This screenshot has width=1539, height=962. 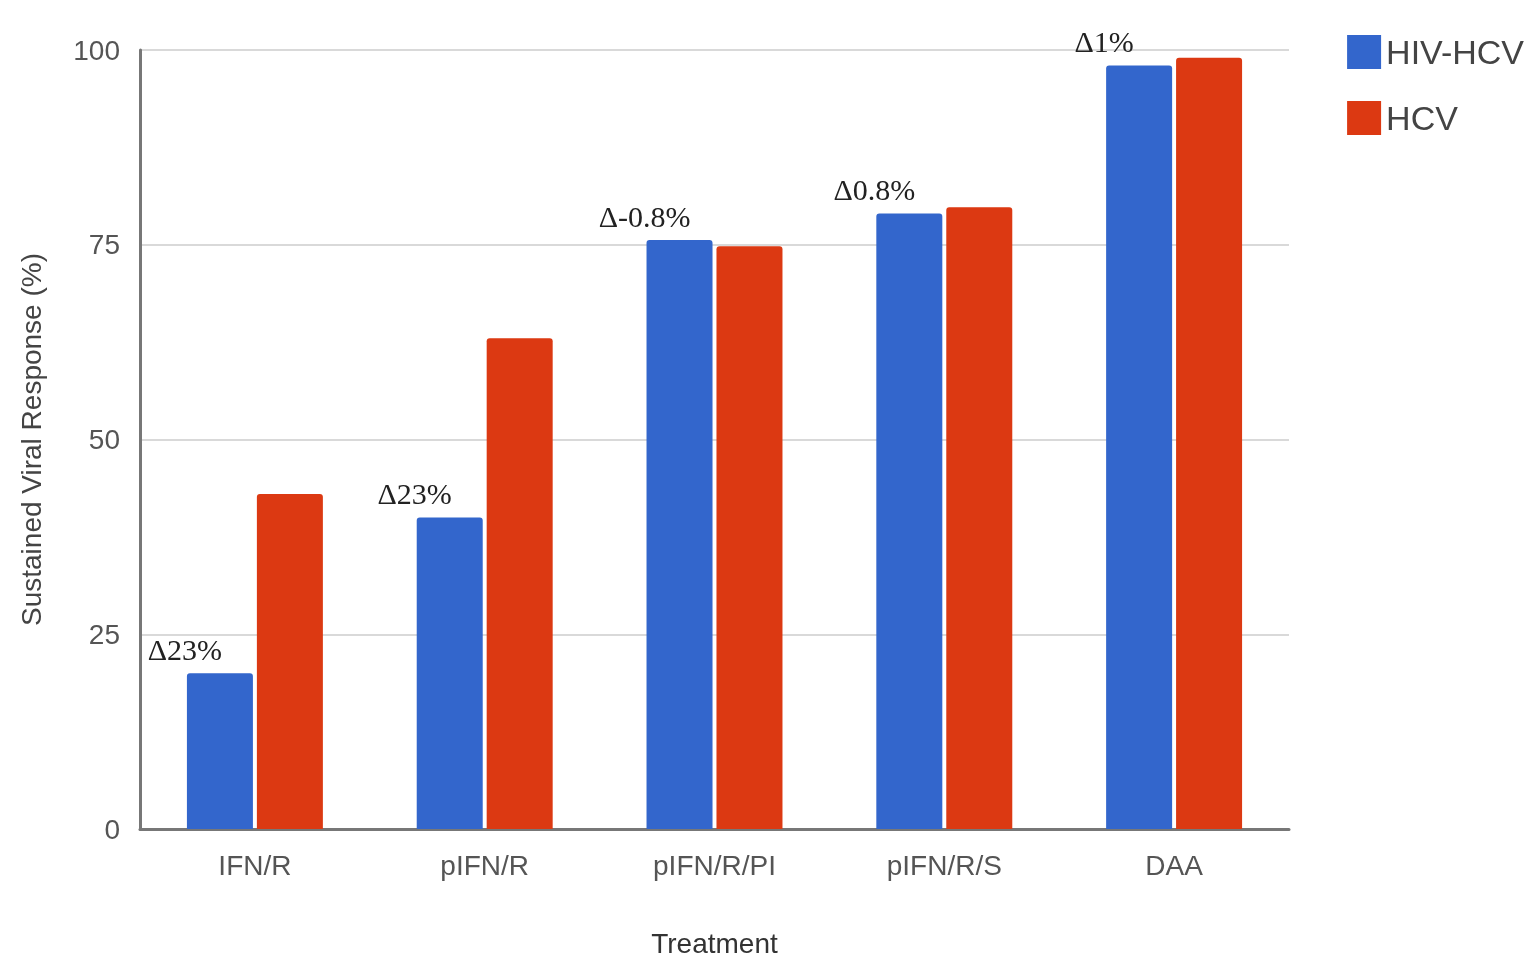 I want to click on x-tick-label: pIFN/R, so click(x=485, y=865).